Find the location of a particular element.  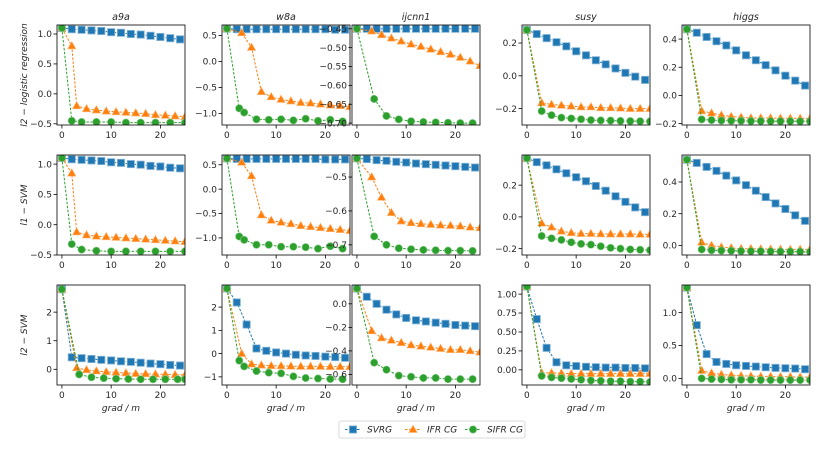

subplot-r2c3: 0 10 20 0.00 0.25 0.50 0.75 1.00 grad / m is located at coordinates (574, 349).